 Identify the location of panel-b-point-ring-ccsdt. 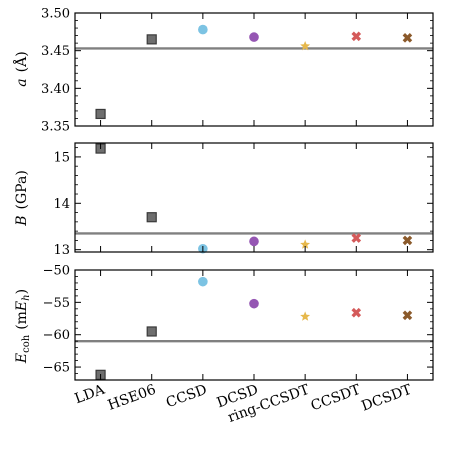
(305, 244).